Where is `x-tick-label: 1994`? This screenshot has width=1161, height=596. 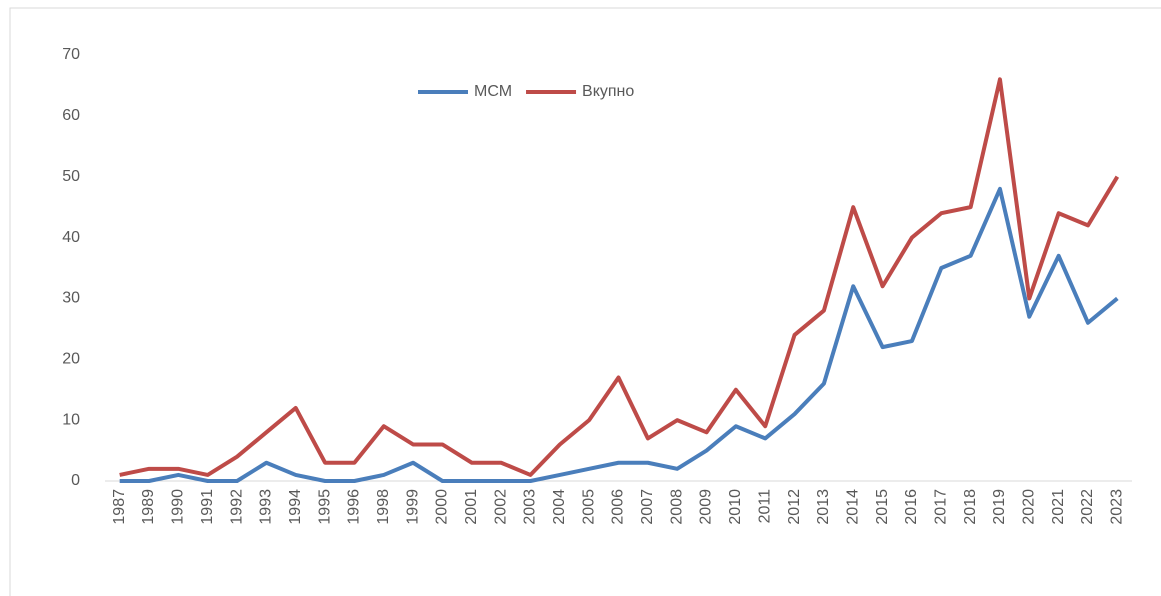
x-tick-label: 1994 is located at coordinates (295, 507).